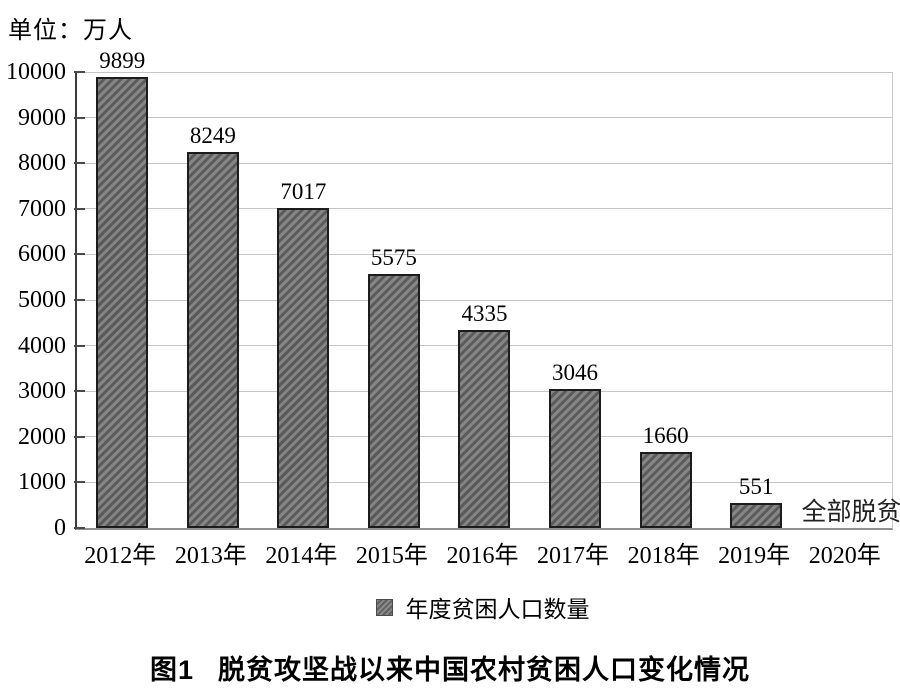 The width and height of the screenshot is (900, 695). What do you see at coordinates (754, 556) in the screenshot?
I see `x-tick-label: 2019年` at bounding box center [754, 556].